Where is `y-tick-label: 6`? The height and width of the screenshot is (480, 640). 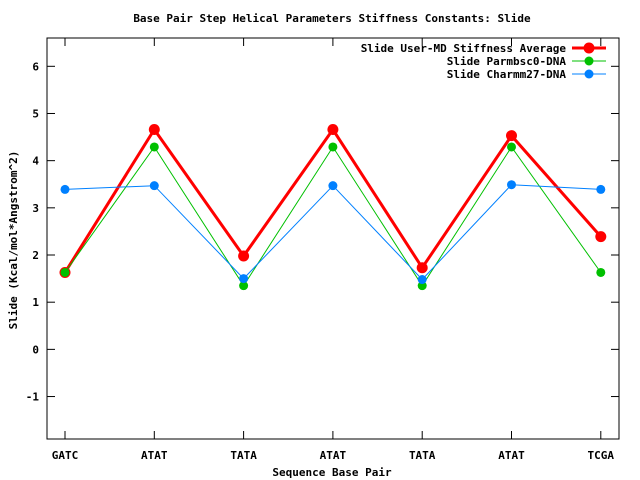 y-tick-label: 6 is located at coordinates (35, 66).